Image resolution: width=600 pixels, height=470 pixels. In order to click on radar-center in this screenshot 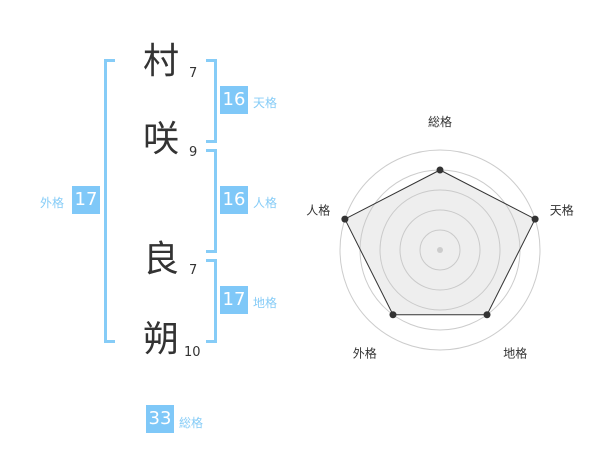, I will do `click(440, 250)`.